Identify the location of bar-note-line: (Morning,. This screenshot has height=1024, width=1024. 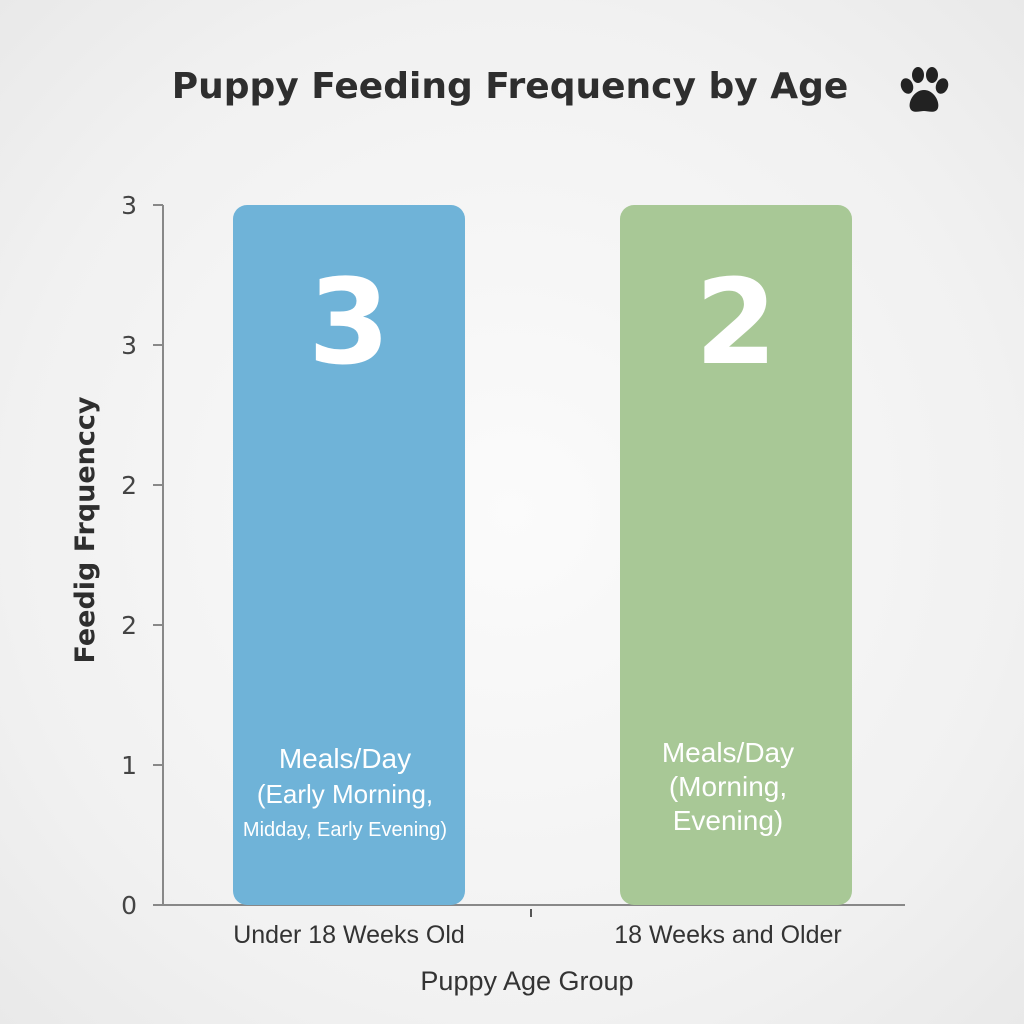
(728, 786).